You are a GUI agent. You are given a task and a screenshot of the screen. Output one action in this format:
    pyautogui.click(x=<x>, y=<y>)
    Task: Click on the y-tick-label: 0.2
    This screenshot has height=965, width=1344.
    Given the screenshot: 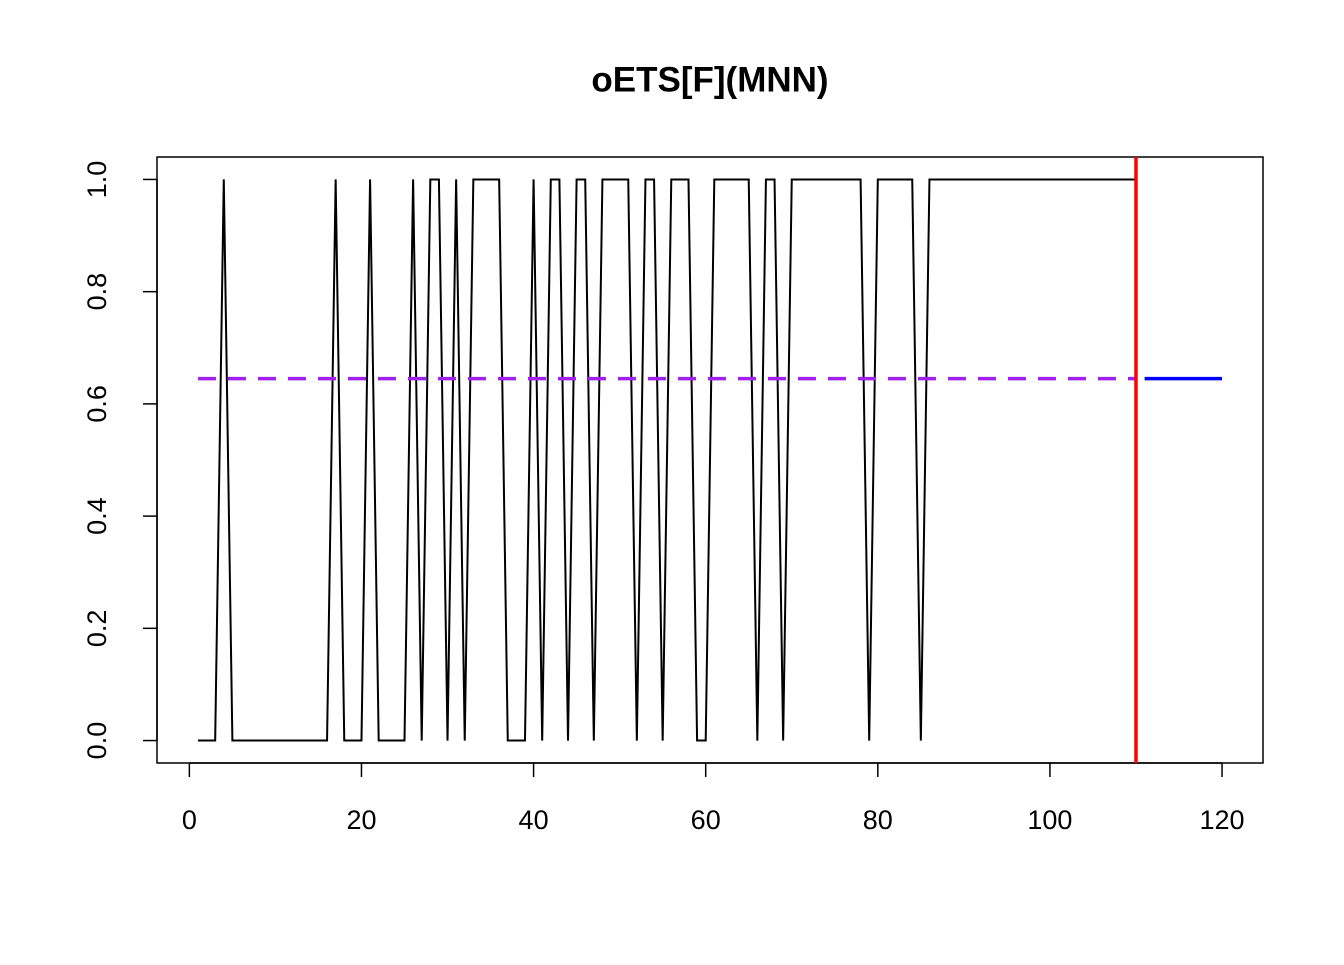 What is the action you would take?
    pyautogui.click(x=97, y=629)
    